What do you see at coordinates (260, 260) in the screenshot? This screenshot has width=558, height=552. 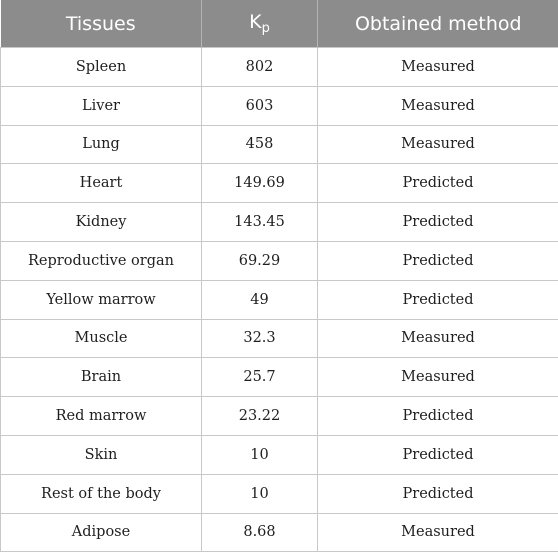 I see `cell-kp: 69.29` at bounding box center [260, 260].